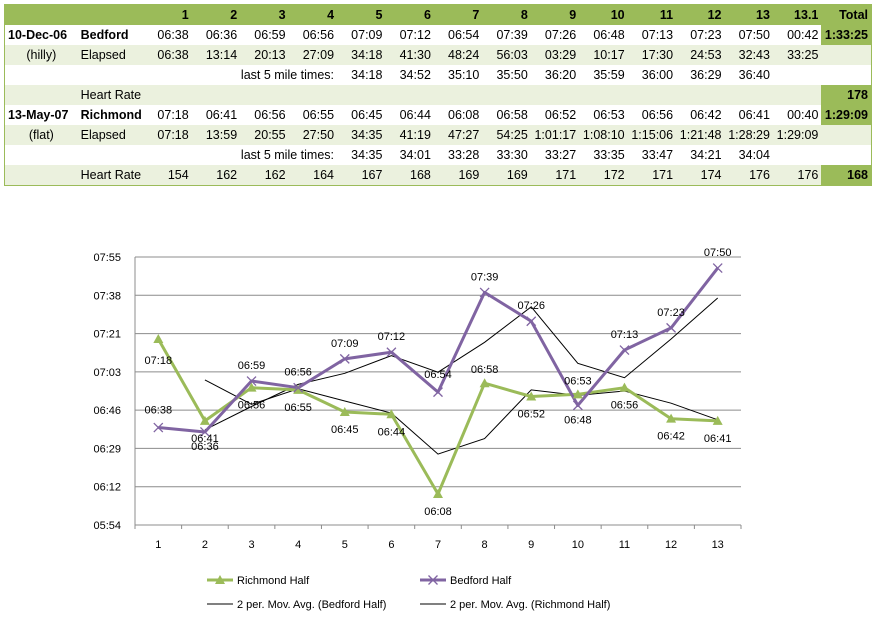 This screenshot has width=877, height=620. What do you see at coordinates (107, 335) in the screenshot?
I see `y-tick-label: 07:21` at bounding box center [107, 335].